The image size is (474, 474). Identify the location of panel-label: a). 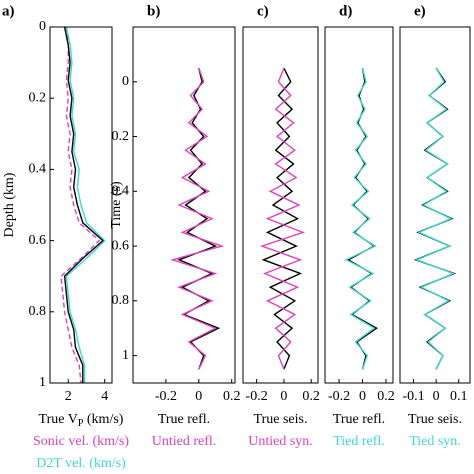
(8, 11).